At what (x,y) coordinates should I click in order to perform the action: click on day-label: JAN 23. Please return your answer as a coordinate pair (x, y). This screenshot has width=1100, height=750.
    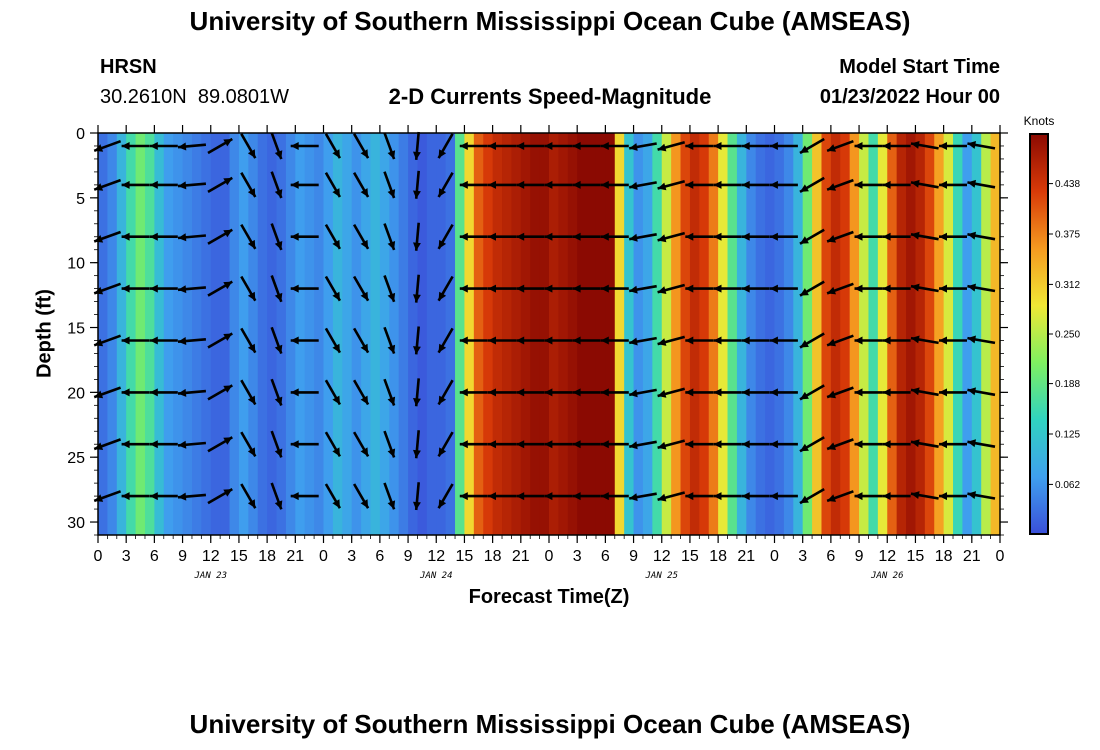
    Looking at the image, I should click on (210, 576).